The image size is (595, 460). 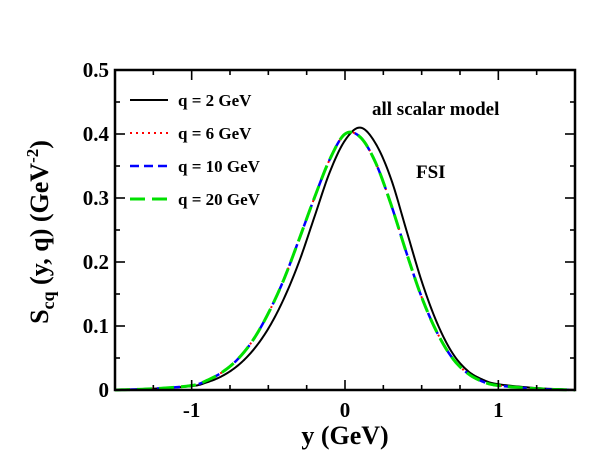 I want to click on y-tick-label: 0.1, so click(x=96, y=326).